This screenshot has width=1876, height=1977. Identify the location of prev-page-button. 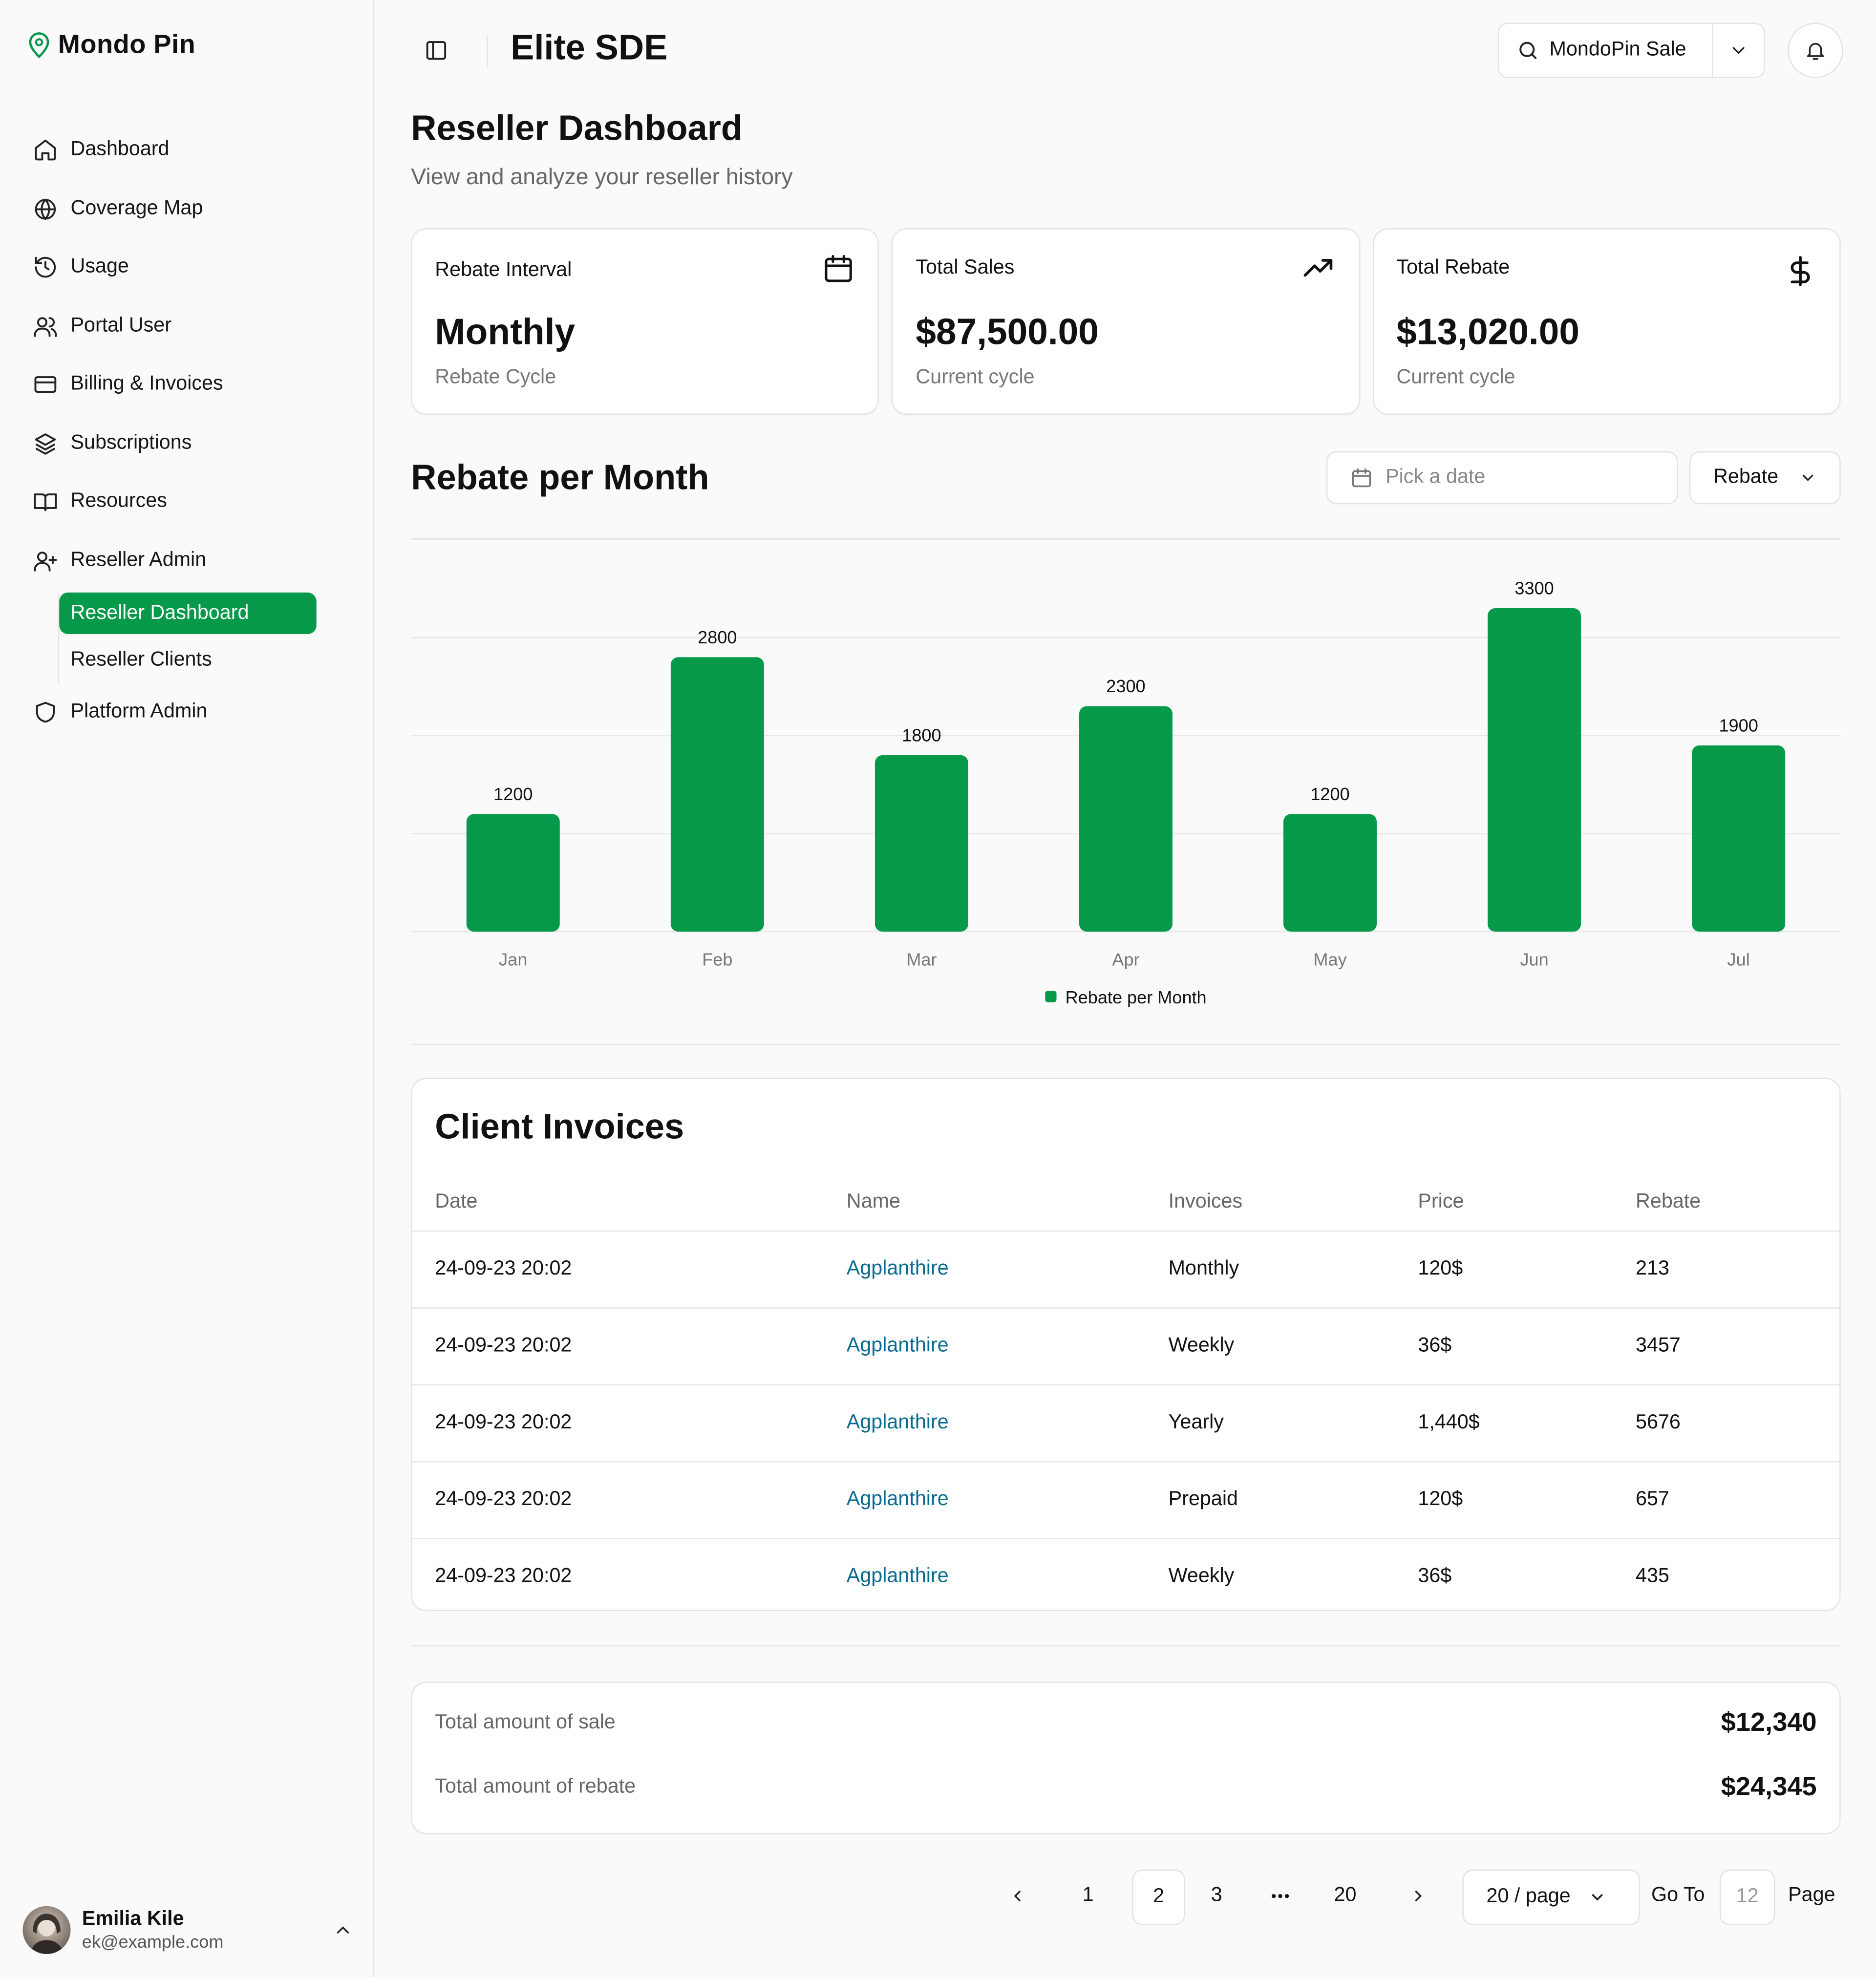
(1017, 1896).